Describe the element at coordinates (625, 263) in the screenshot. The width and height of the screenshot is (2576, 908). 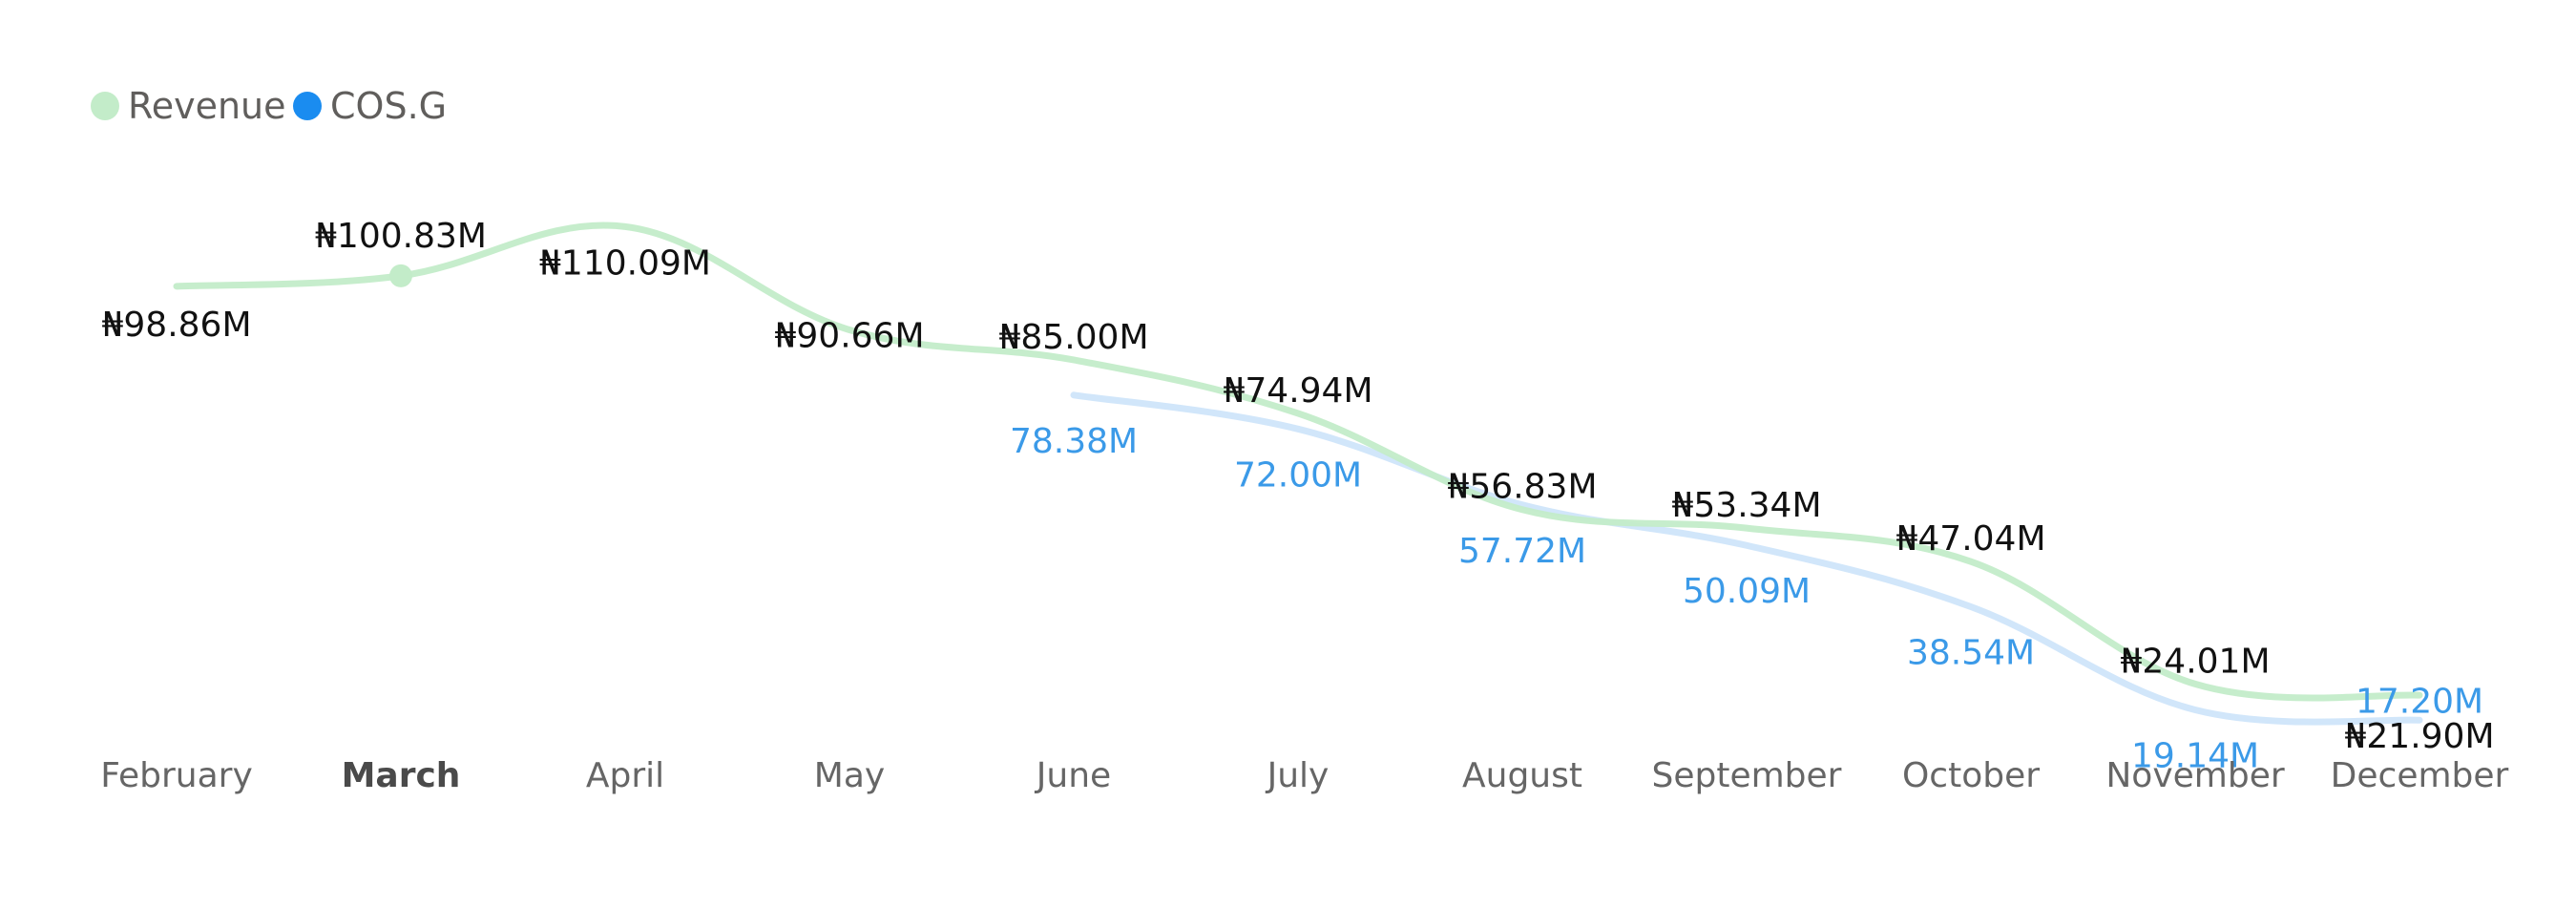
I see `data-label-revenue-april: ₦110.09M` at that location.